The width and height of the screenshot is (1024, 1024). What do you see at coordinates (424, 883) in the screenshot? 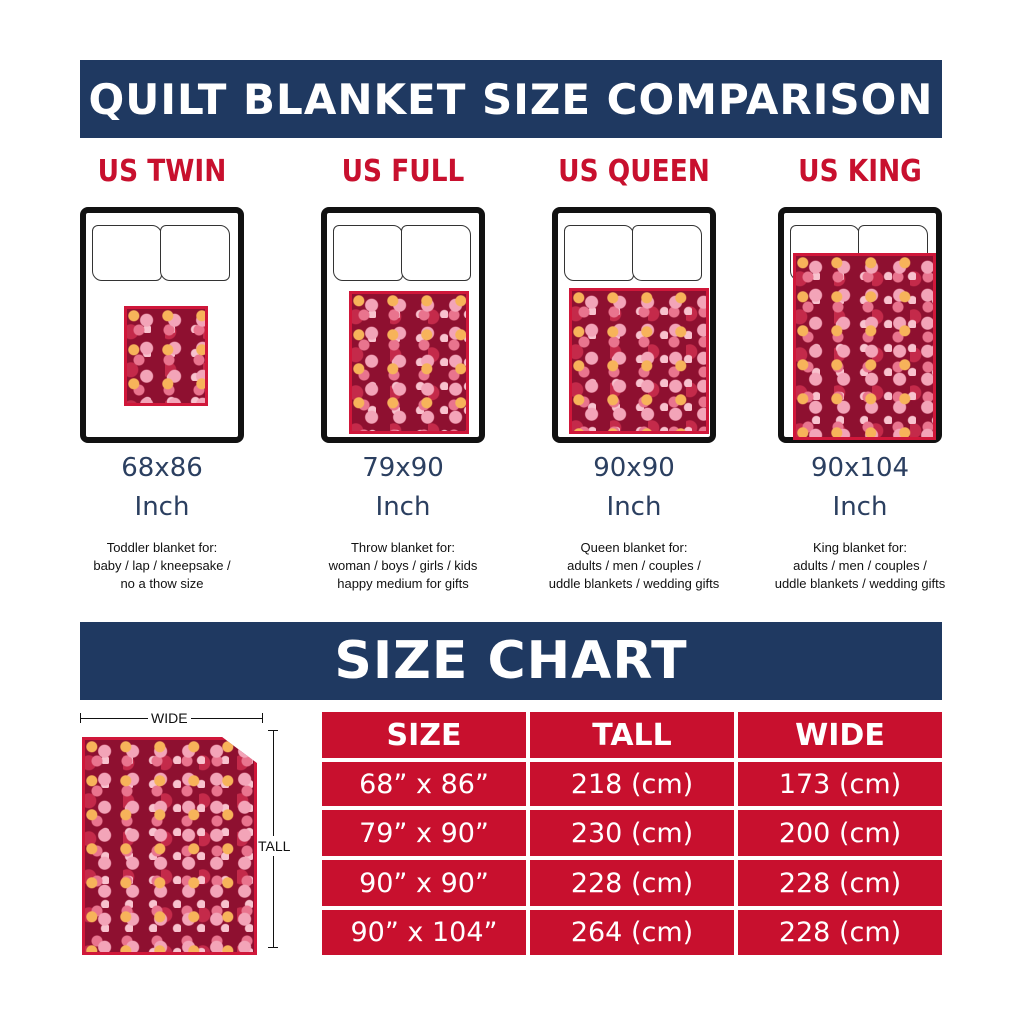
I see `table-cell: 90” x 90”` at bounding box center [424, 883].